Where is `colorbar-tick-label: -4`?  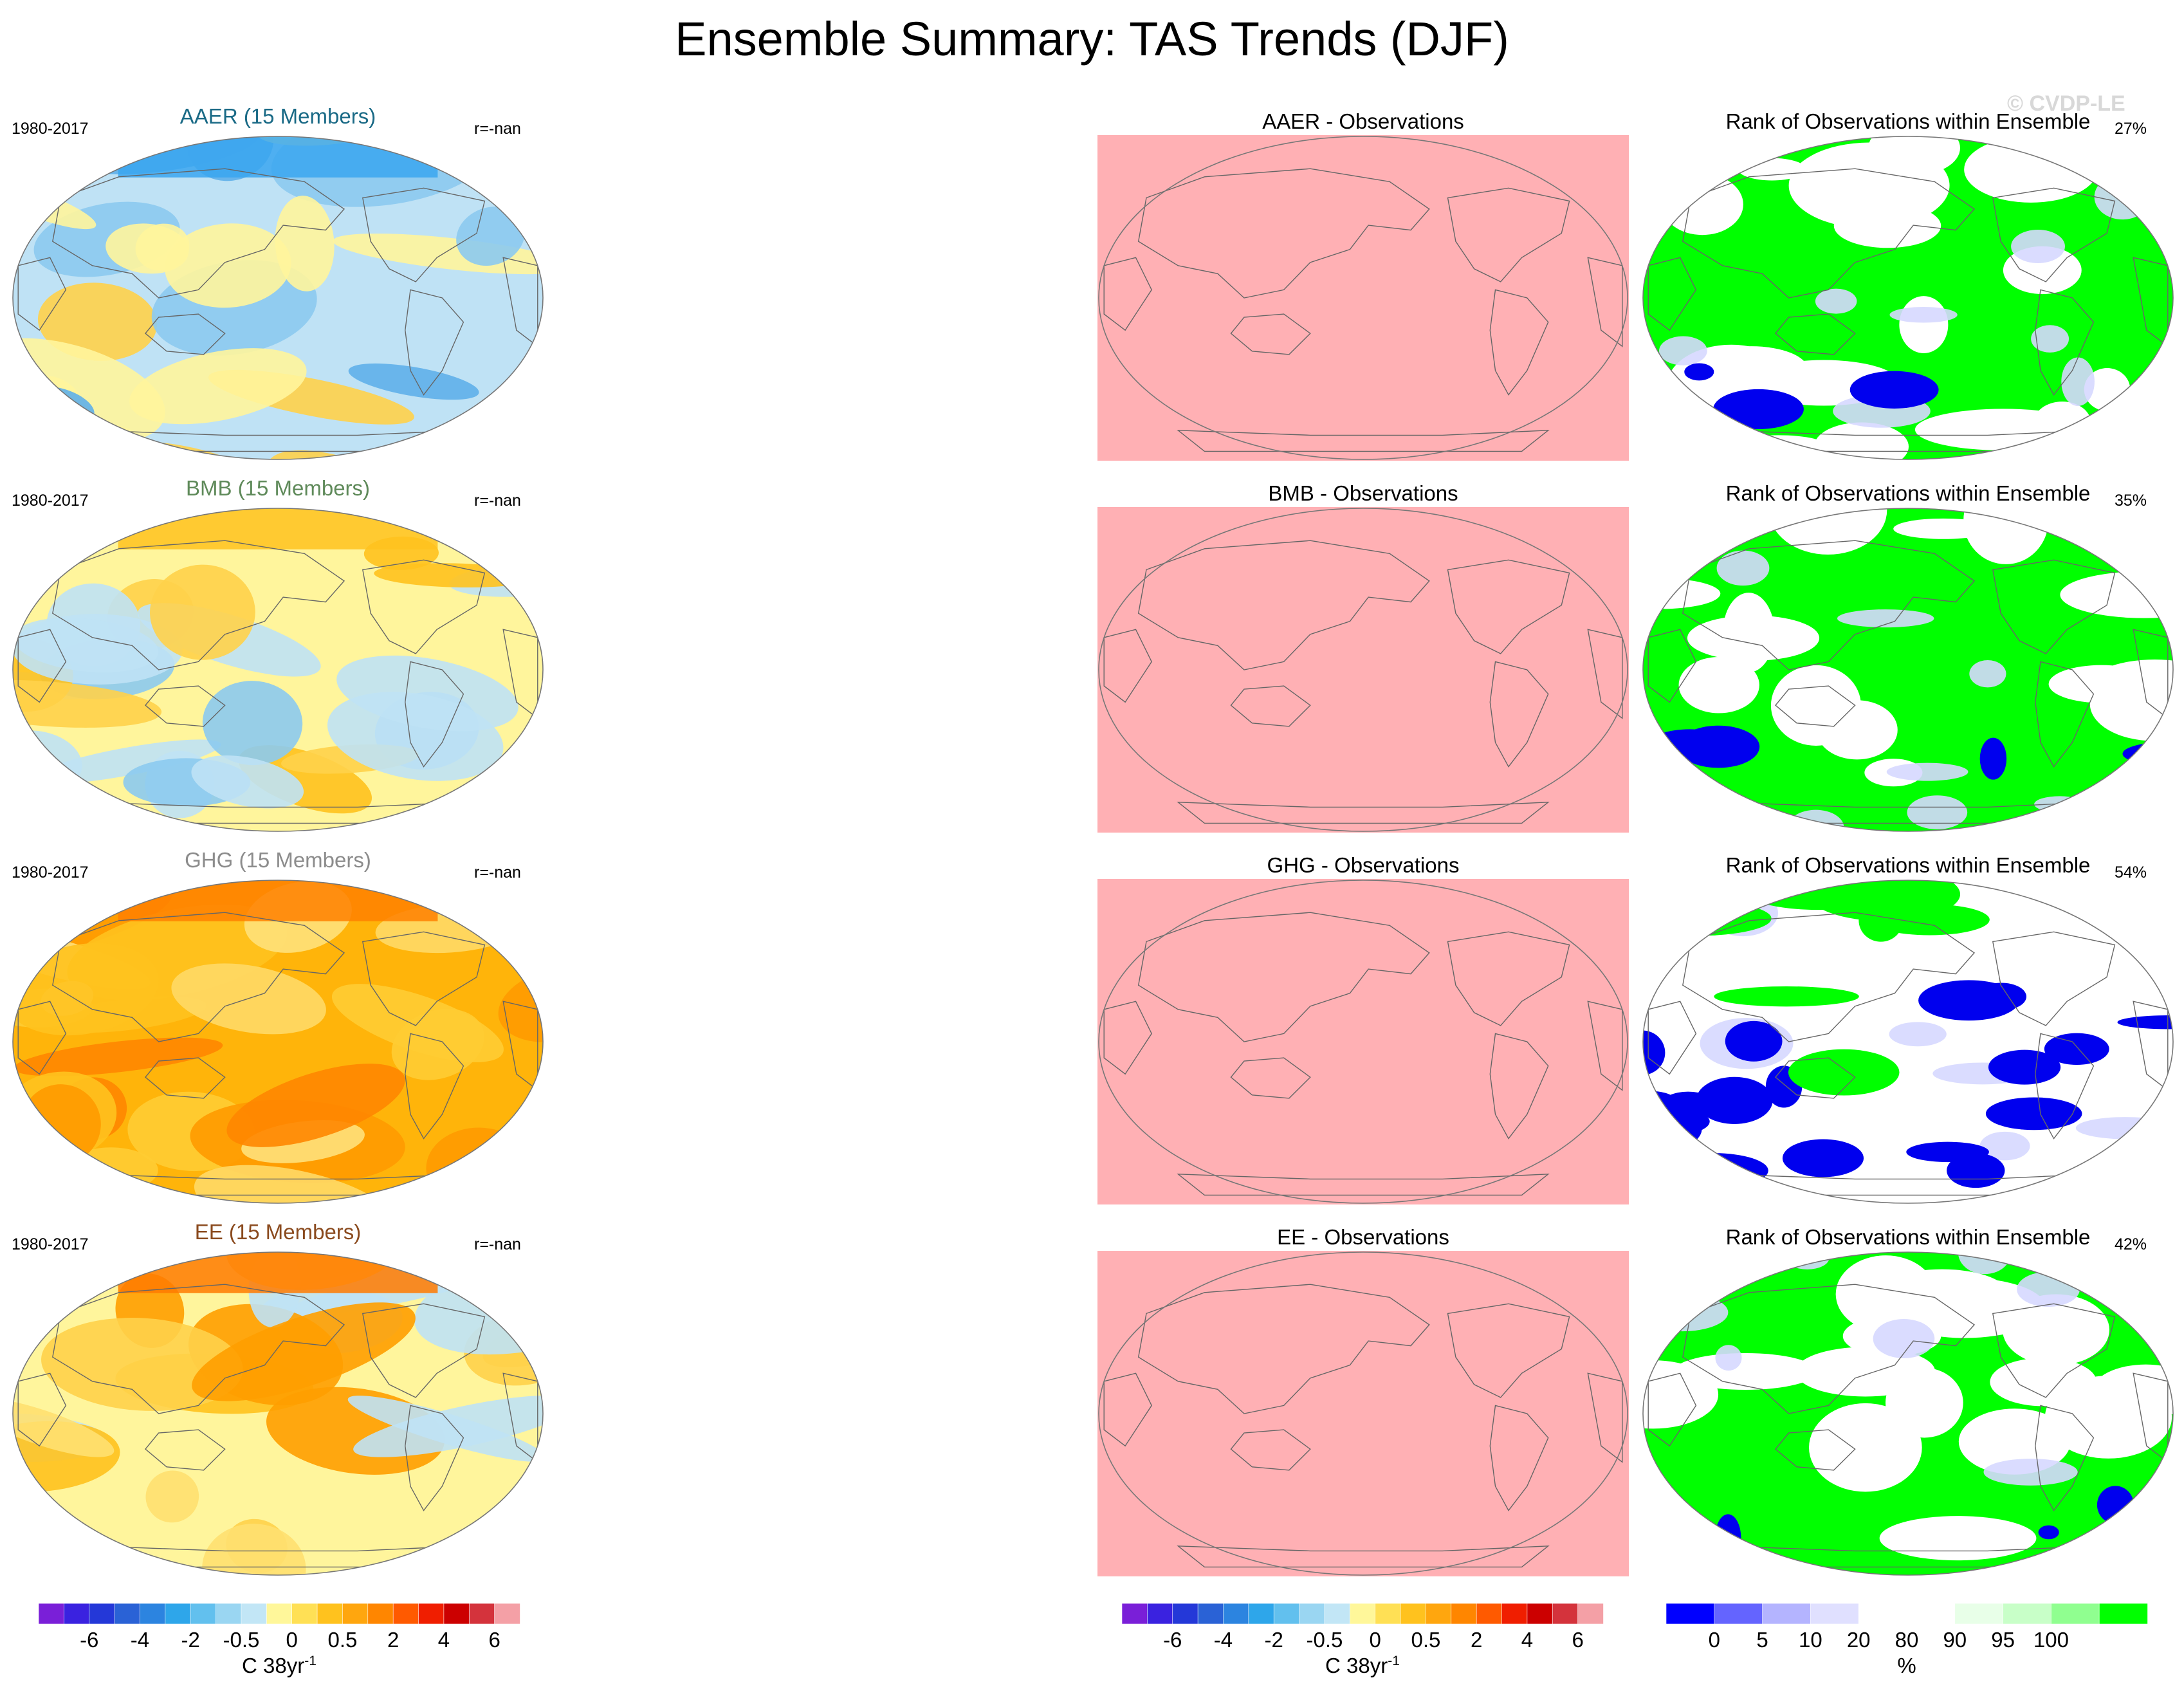
colorbar-tick-label: -4 is located at coordinates (140, 1640).